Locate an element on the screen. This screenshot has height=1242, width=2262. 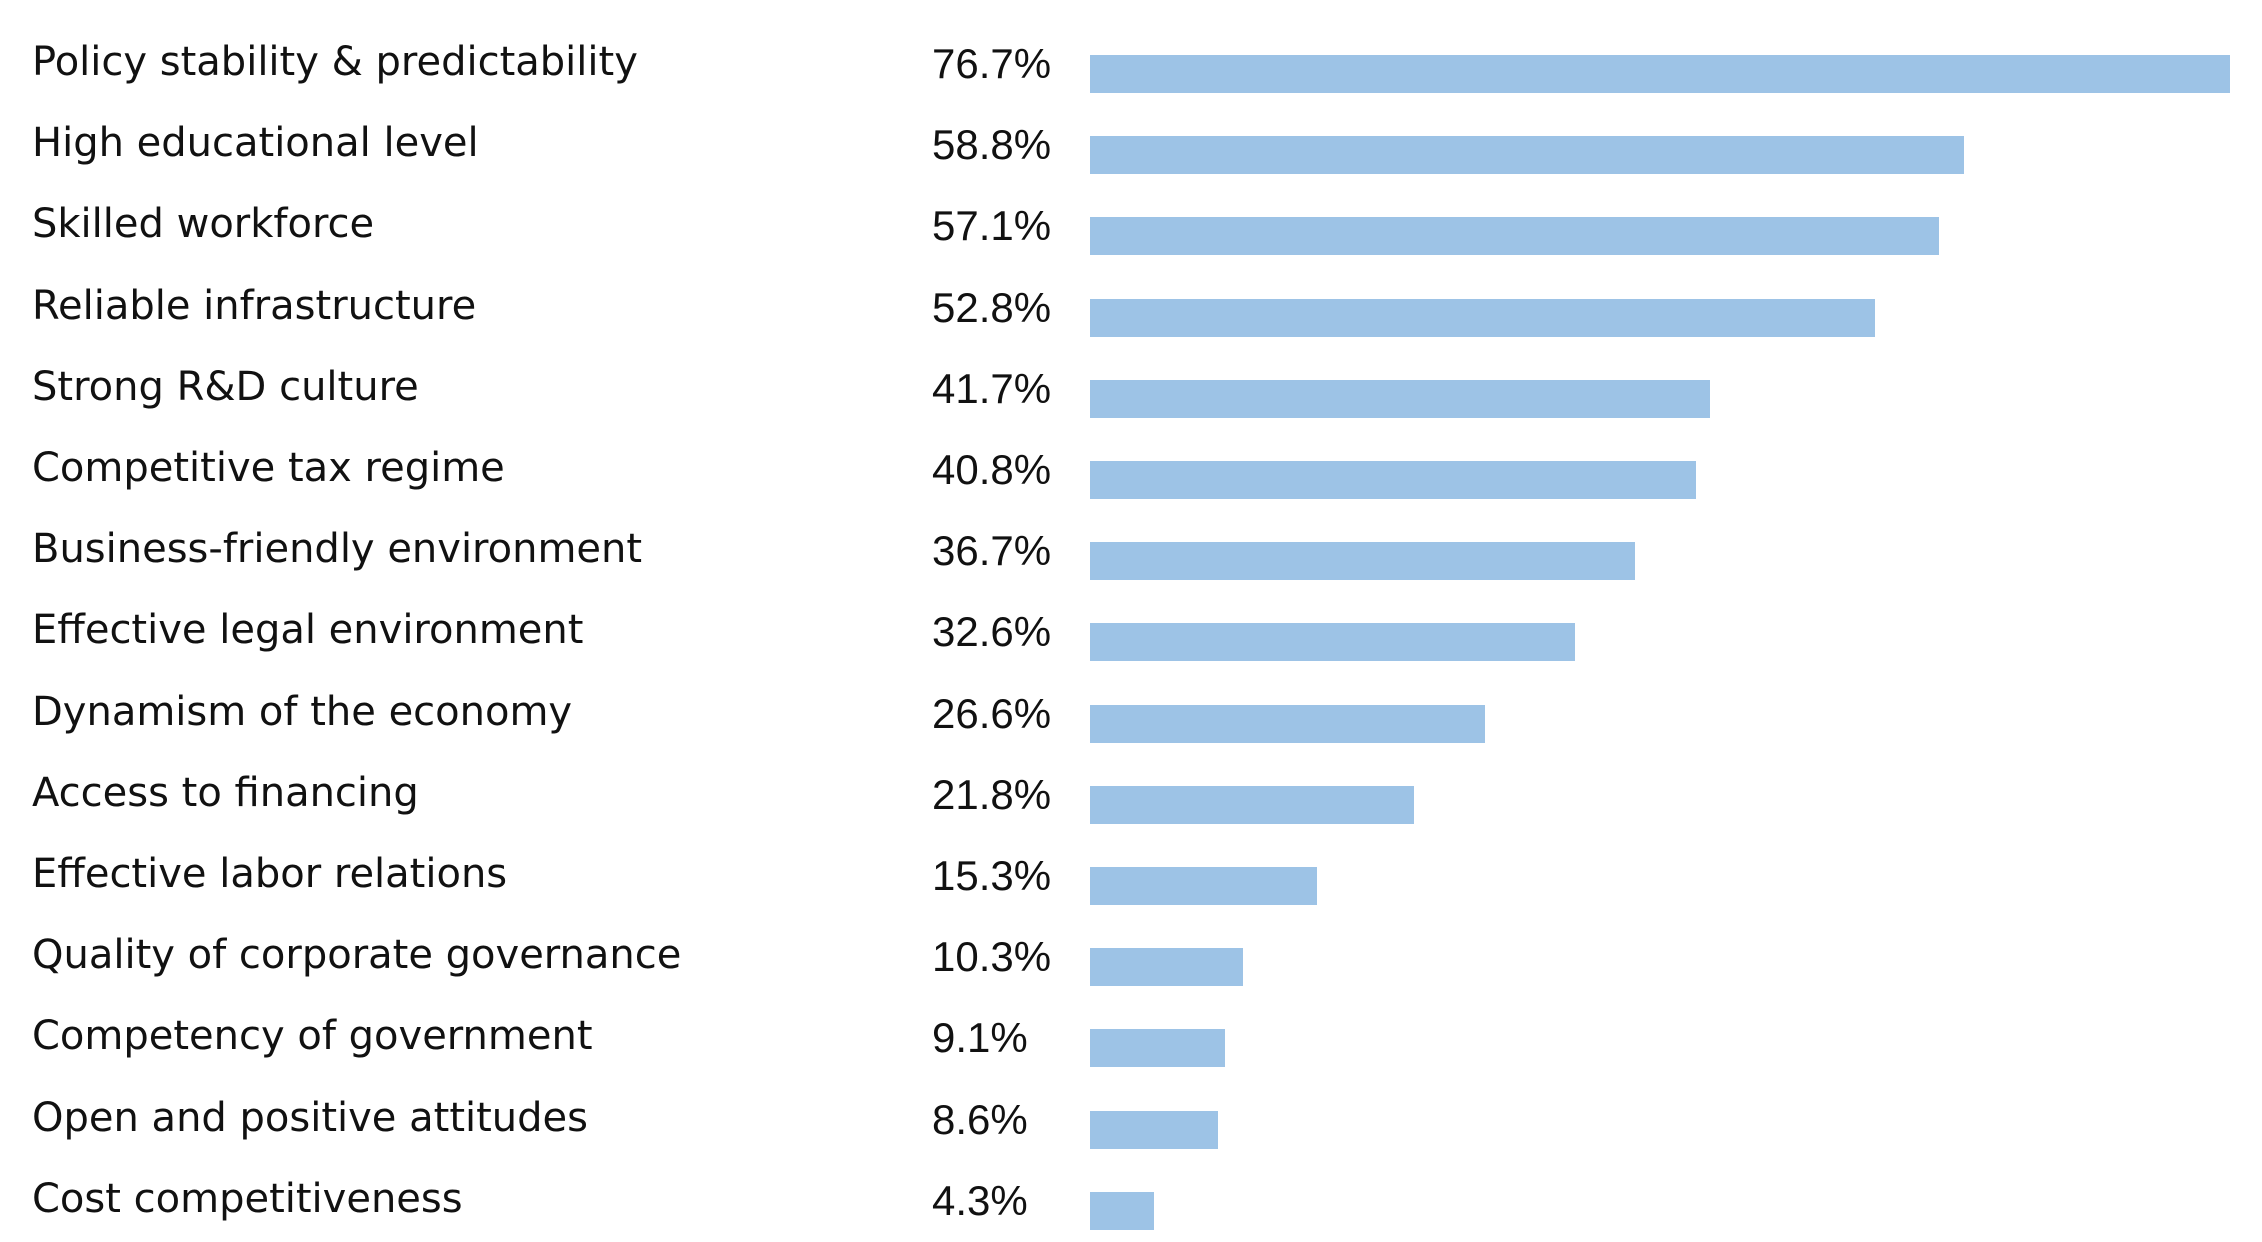
data-value-label: 76.7% is located at coordinates (992, 63).